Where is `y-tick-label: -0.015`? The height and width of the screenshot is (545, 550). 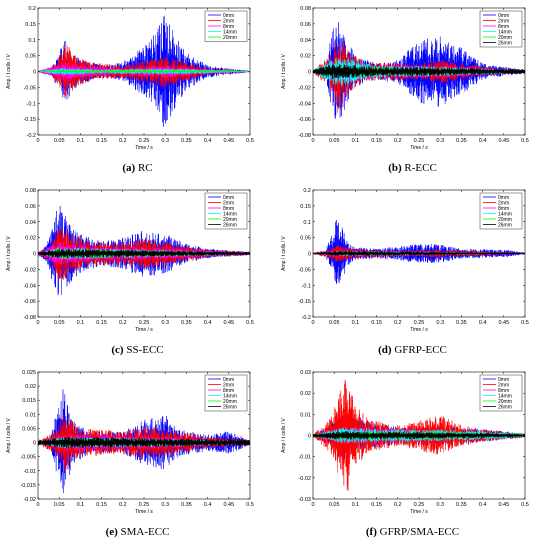 y-tick-label: -0.015 is located at coordinates (28, 486).